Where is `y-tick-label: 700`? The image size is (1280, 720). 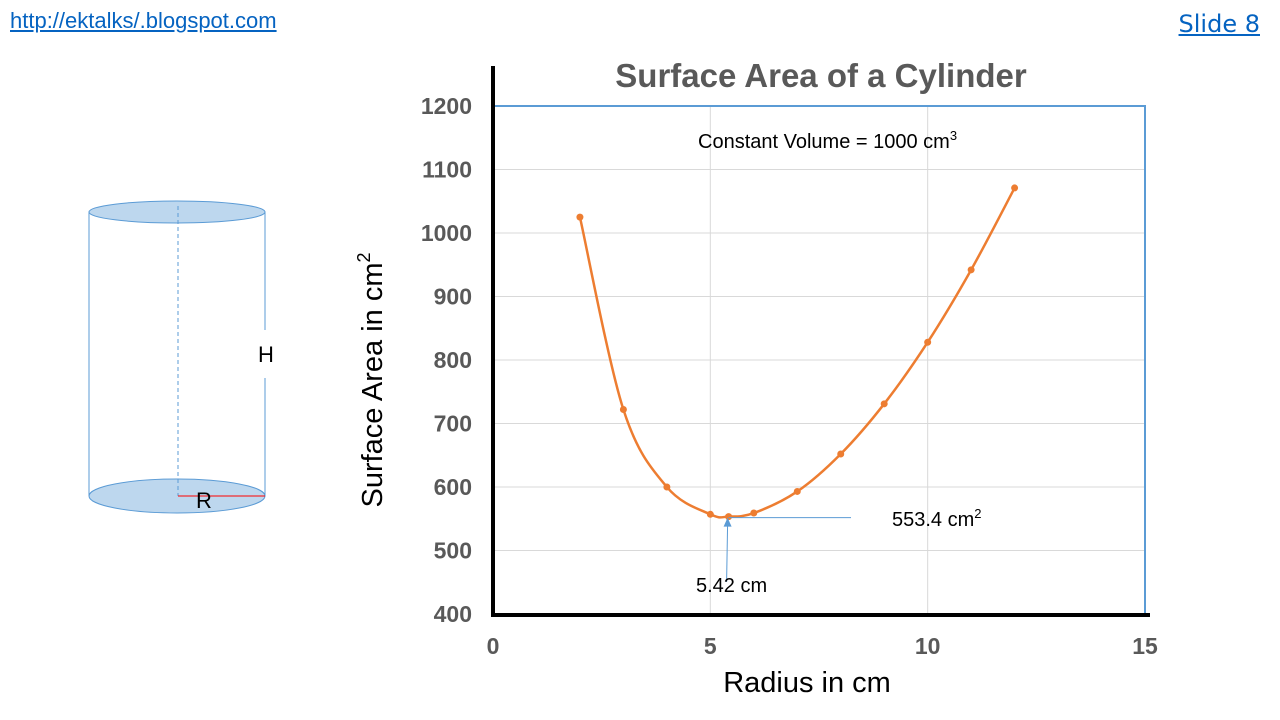 y-tick-label: 700 is located at coordinates (453, 424).